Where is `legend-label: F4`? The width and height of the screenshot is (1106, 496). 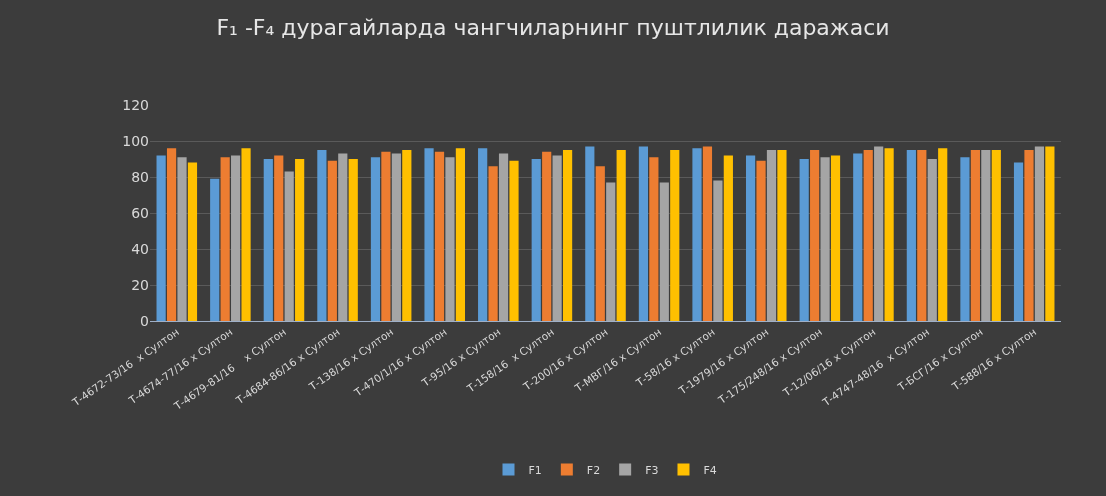
legend-label: F4 is located at coordinates (710, 470).